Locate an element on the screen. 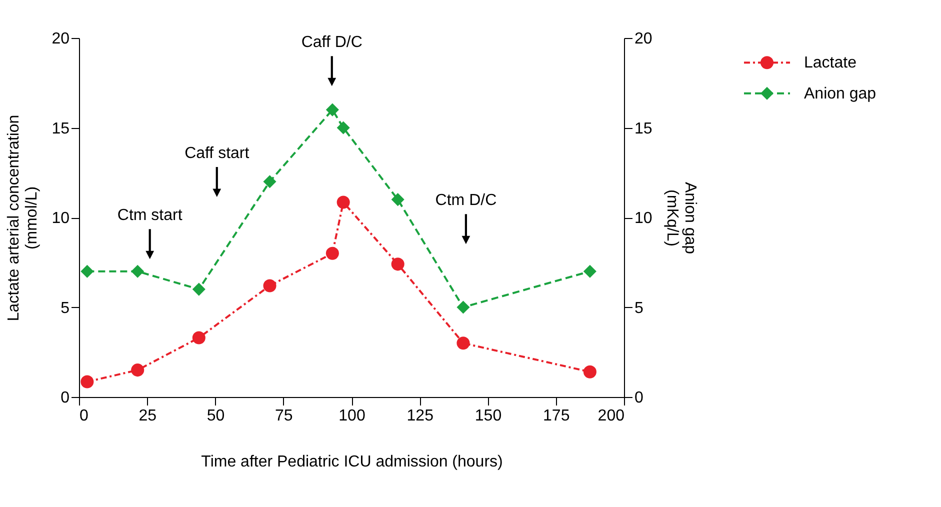 This screenshot has width=941, height=507. annotation: Caff D/C is located at coordinates (331, 43).